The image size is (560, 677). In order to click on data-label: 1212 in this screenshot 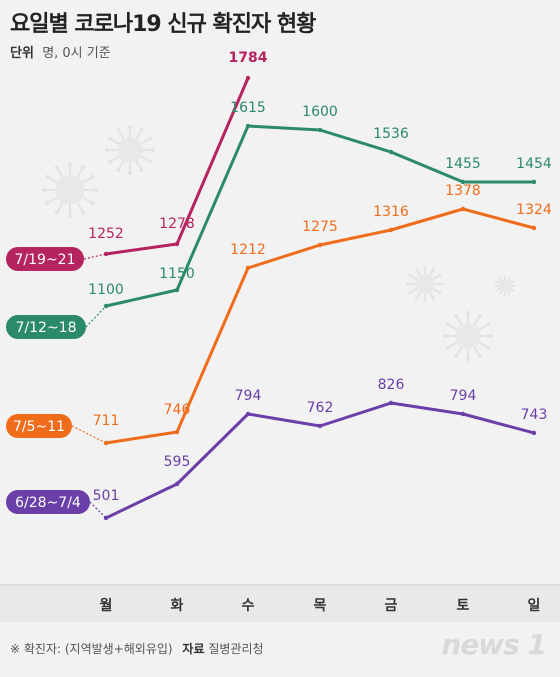, I will do `click(248, 250)`.